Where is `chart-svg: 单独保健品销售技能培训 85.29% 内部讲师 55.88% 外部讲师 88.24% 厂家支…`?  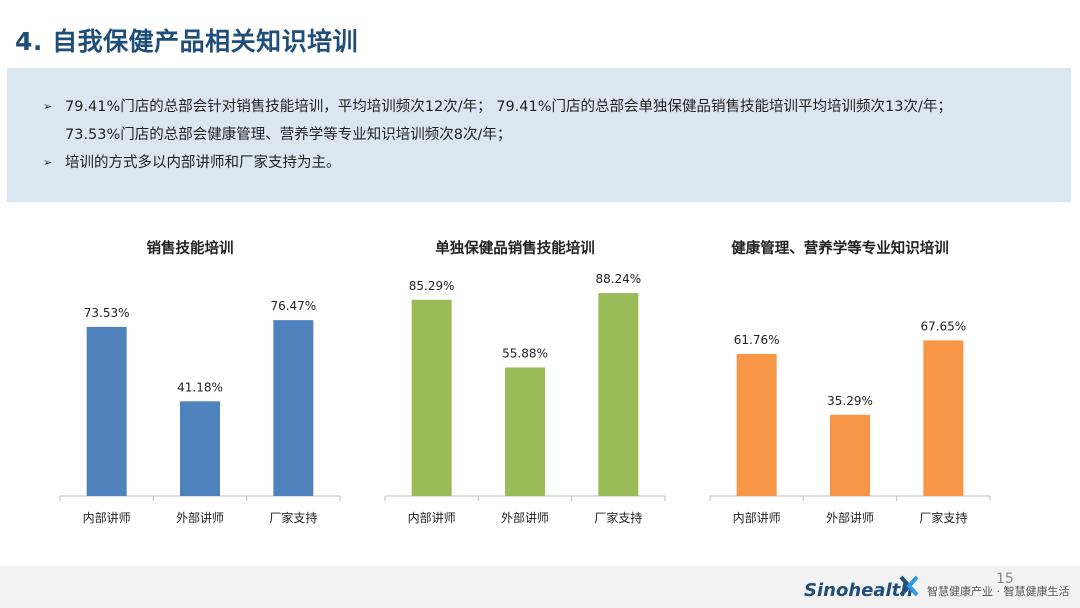 chart-svg: 单独保健品销售技能培训 85.29% 内部讲师 55.88% 外部讲师 88.24% 厂家支… is located at coordinates (525, 382).